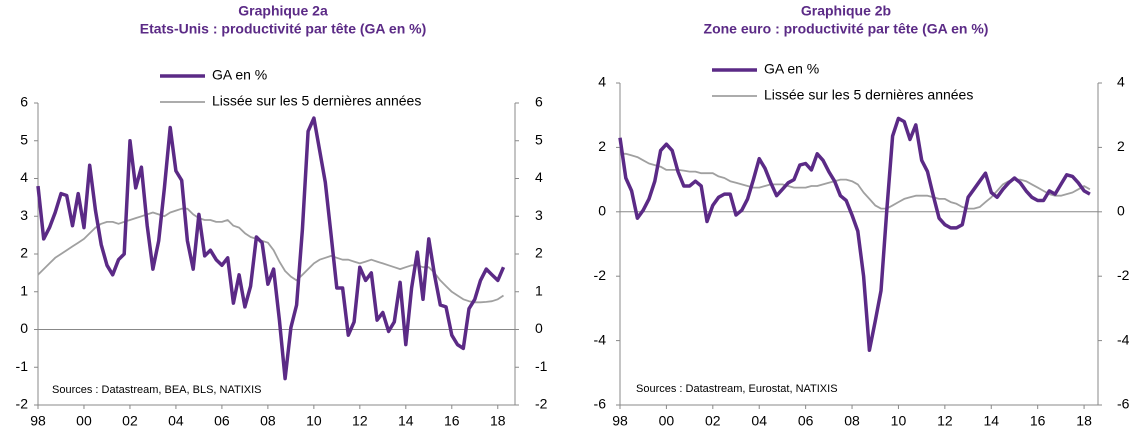 The height and width of the screenshot is (432, 1129). What do you see at coordinates (156, 390) in the screenshot?
I see `source-note: Sources : Datastream, BEA, BLS, NATIXIS` at bounding box center [156, 390].